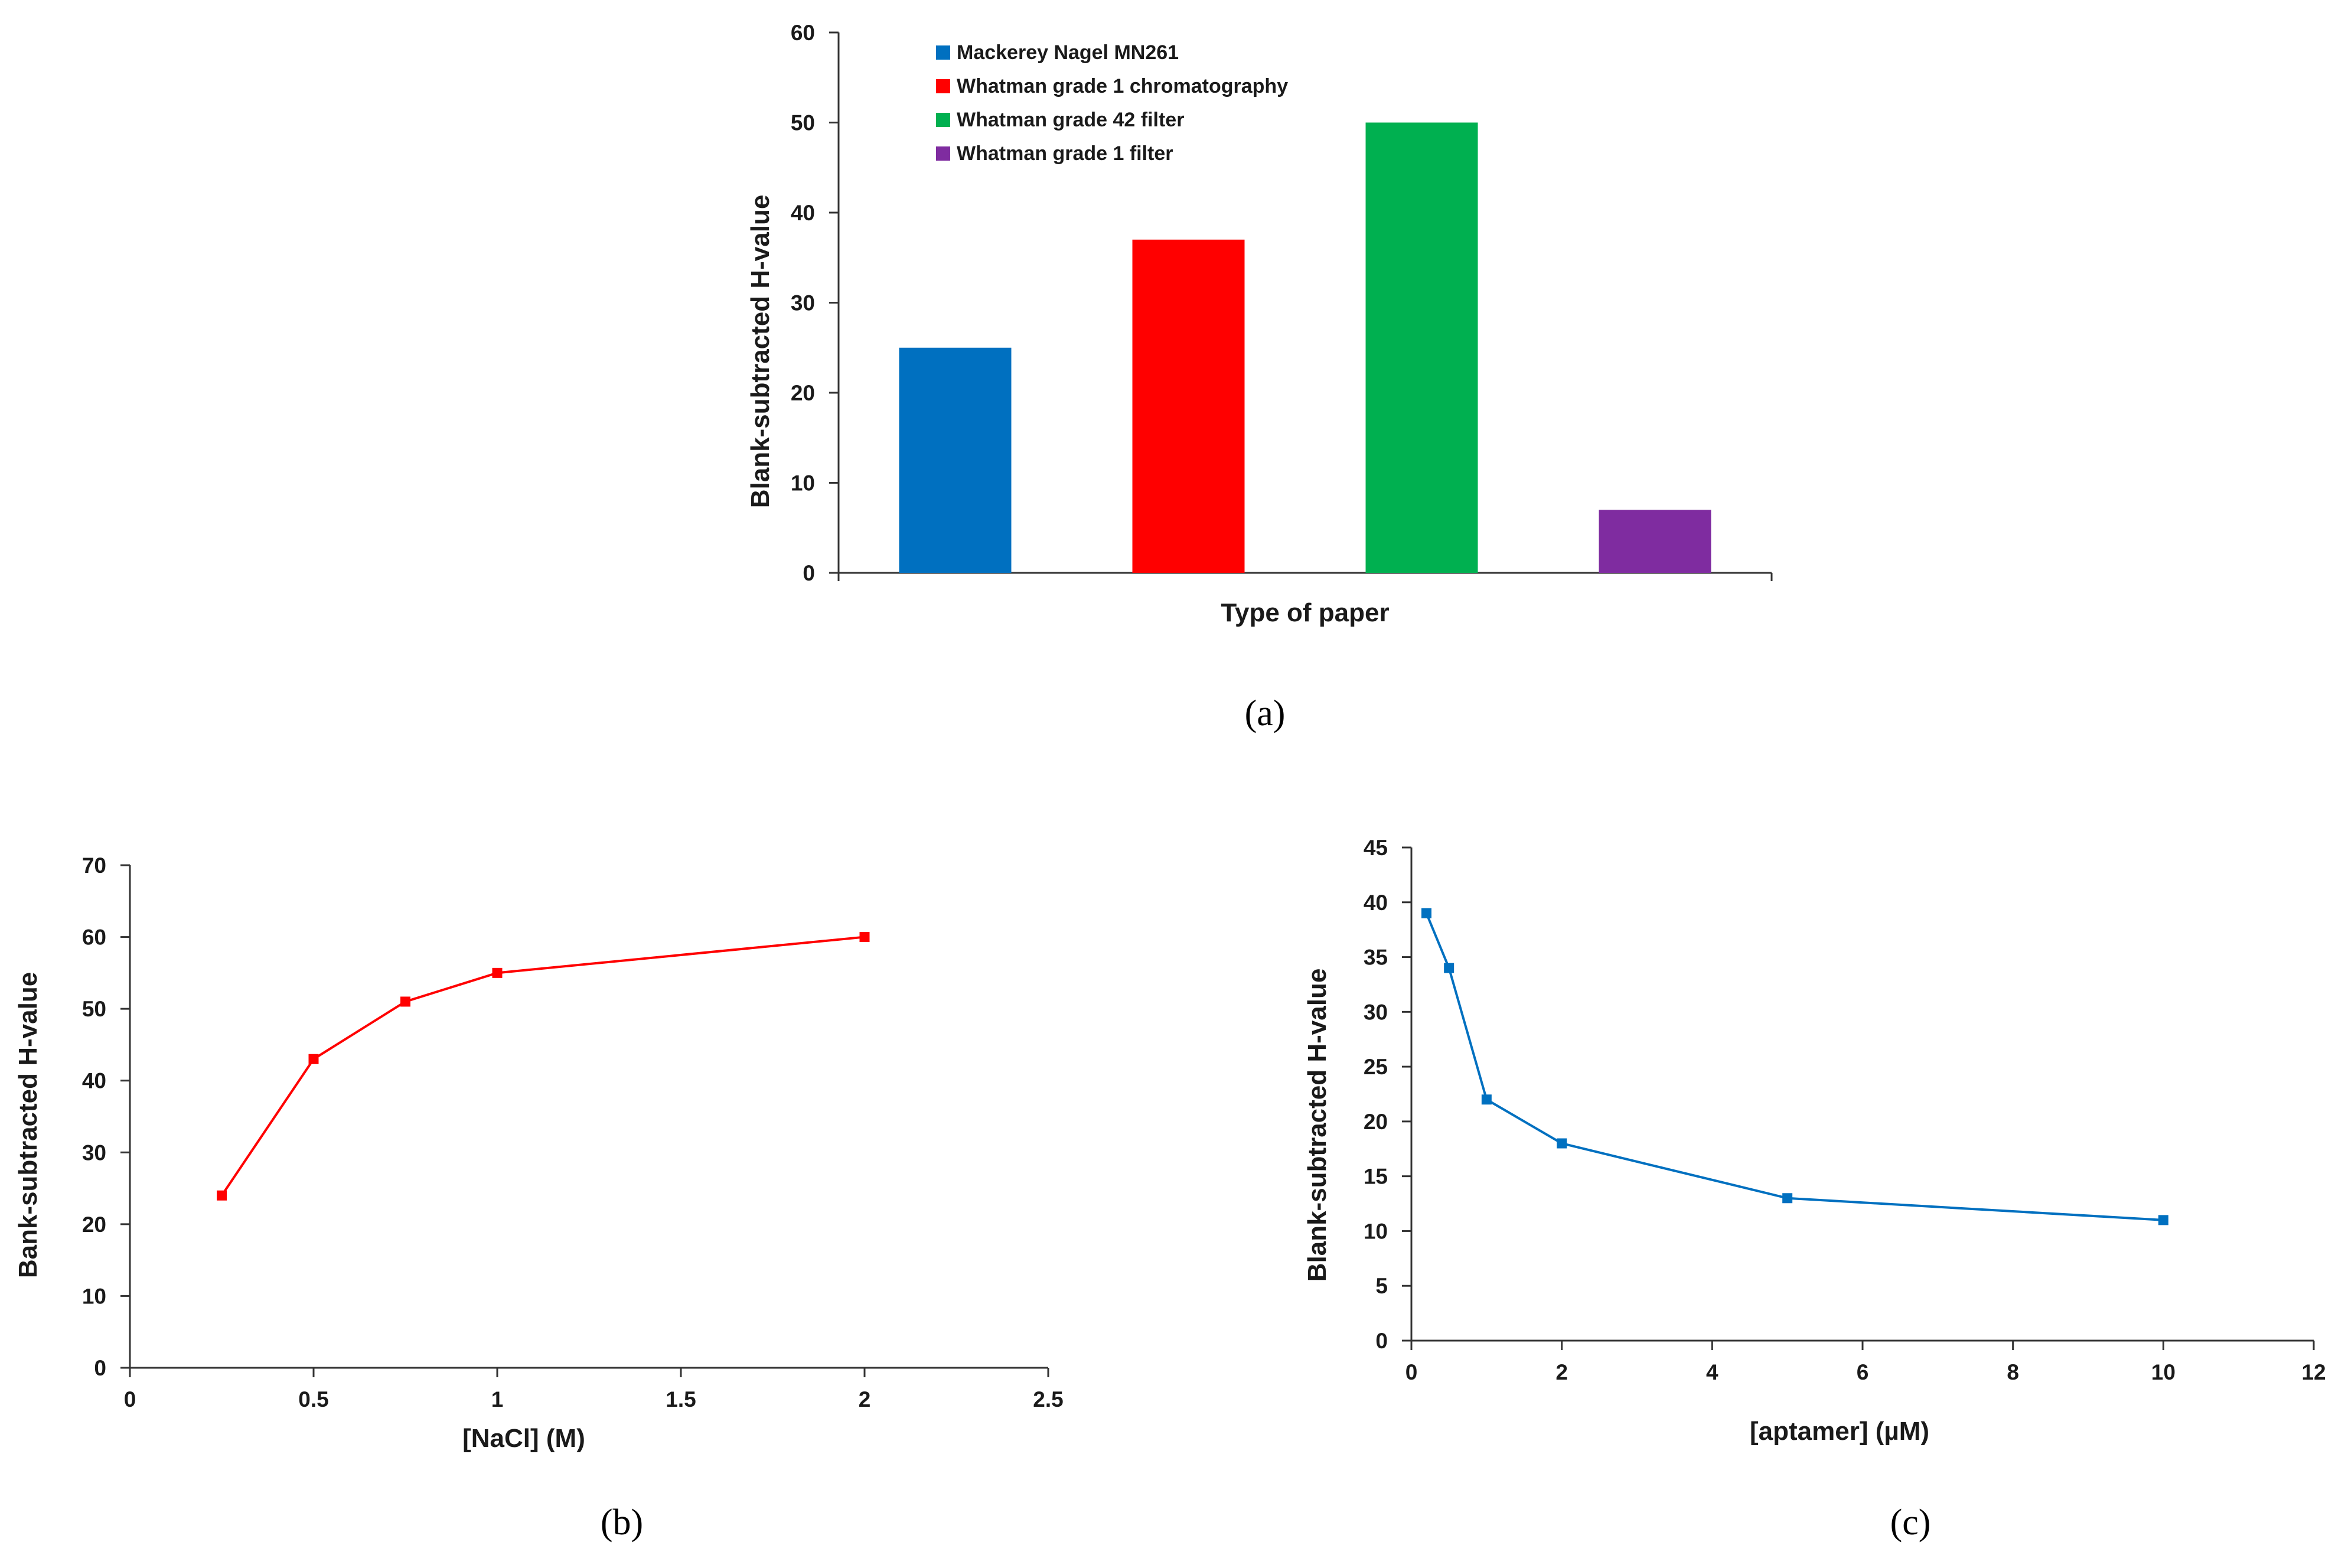 This screenshot has height=1568, width=2335. Describe the element at coordinates (1065, 153) in the screenshot. I see `chart-a-legend-label: Whatman grade 1 filter` at that location.